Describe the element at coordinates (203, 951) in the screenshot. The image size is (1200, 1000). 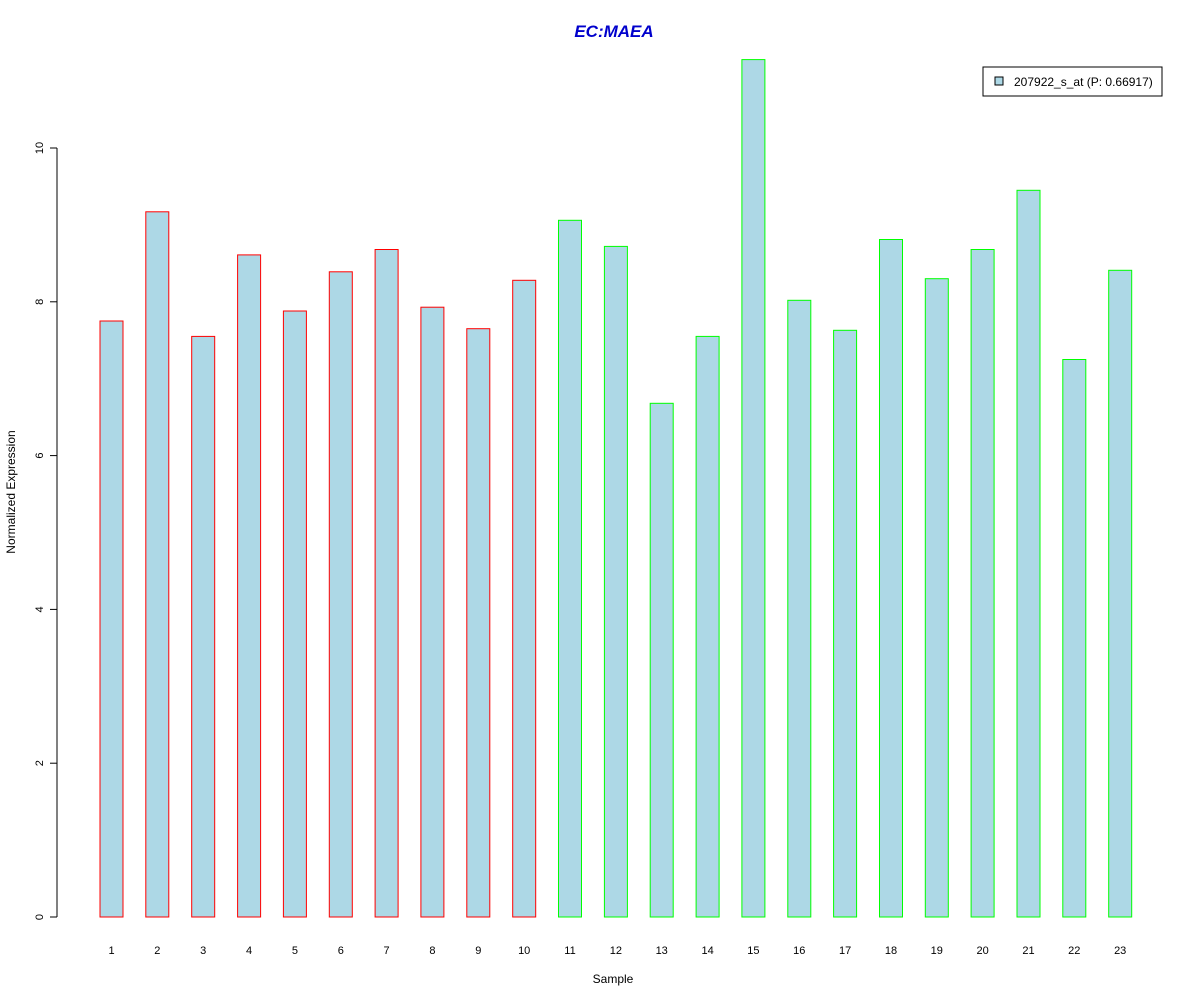
I see `x-tick-label: 3` at that location.